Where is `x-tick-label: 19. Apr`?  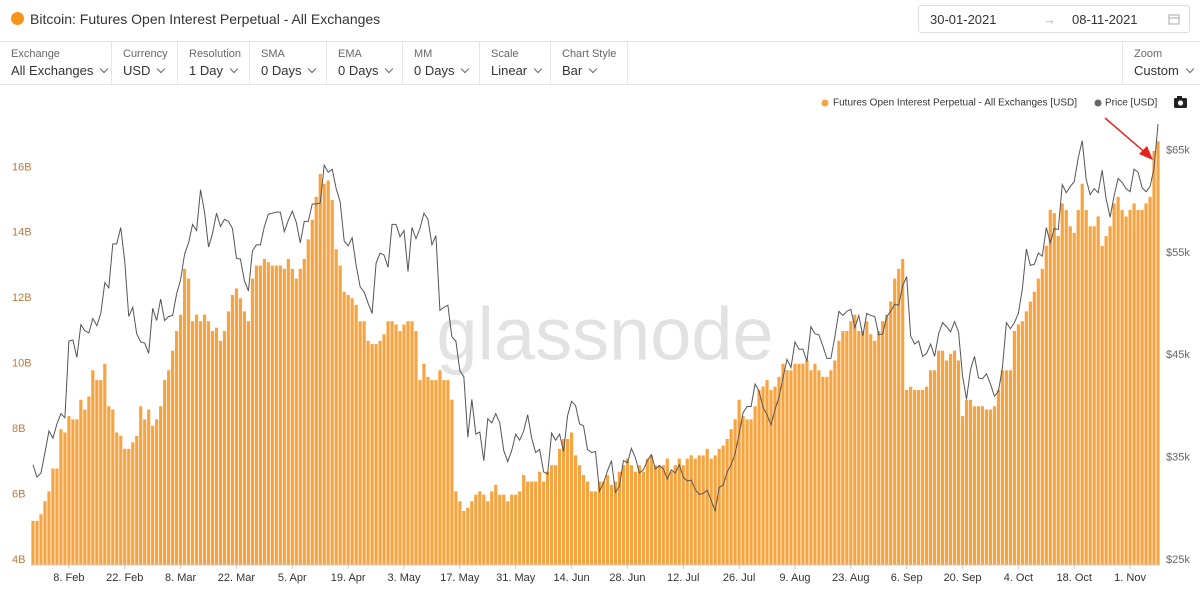
x-tick-label: 19. Apr is located at coordinates (348, 578).